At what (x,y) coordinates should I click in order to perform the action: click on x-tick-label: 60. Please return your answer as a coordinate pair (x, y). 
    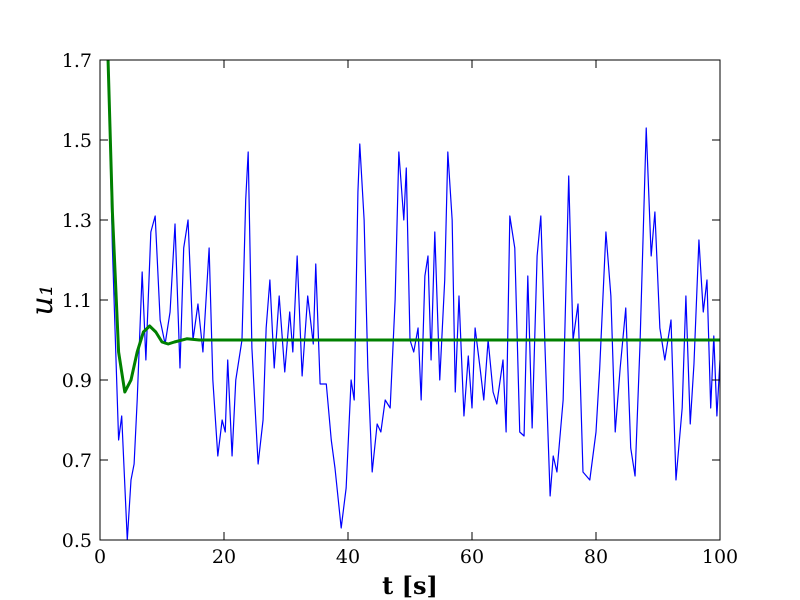
    Looking at the image, I should click on (472, 557).